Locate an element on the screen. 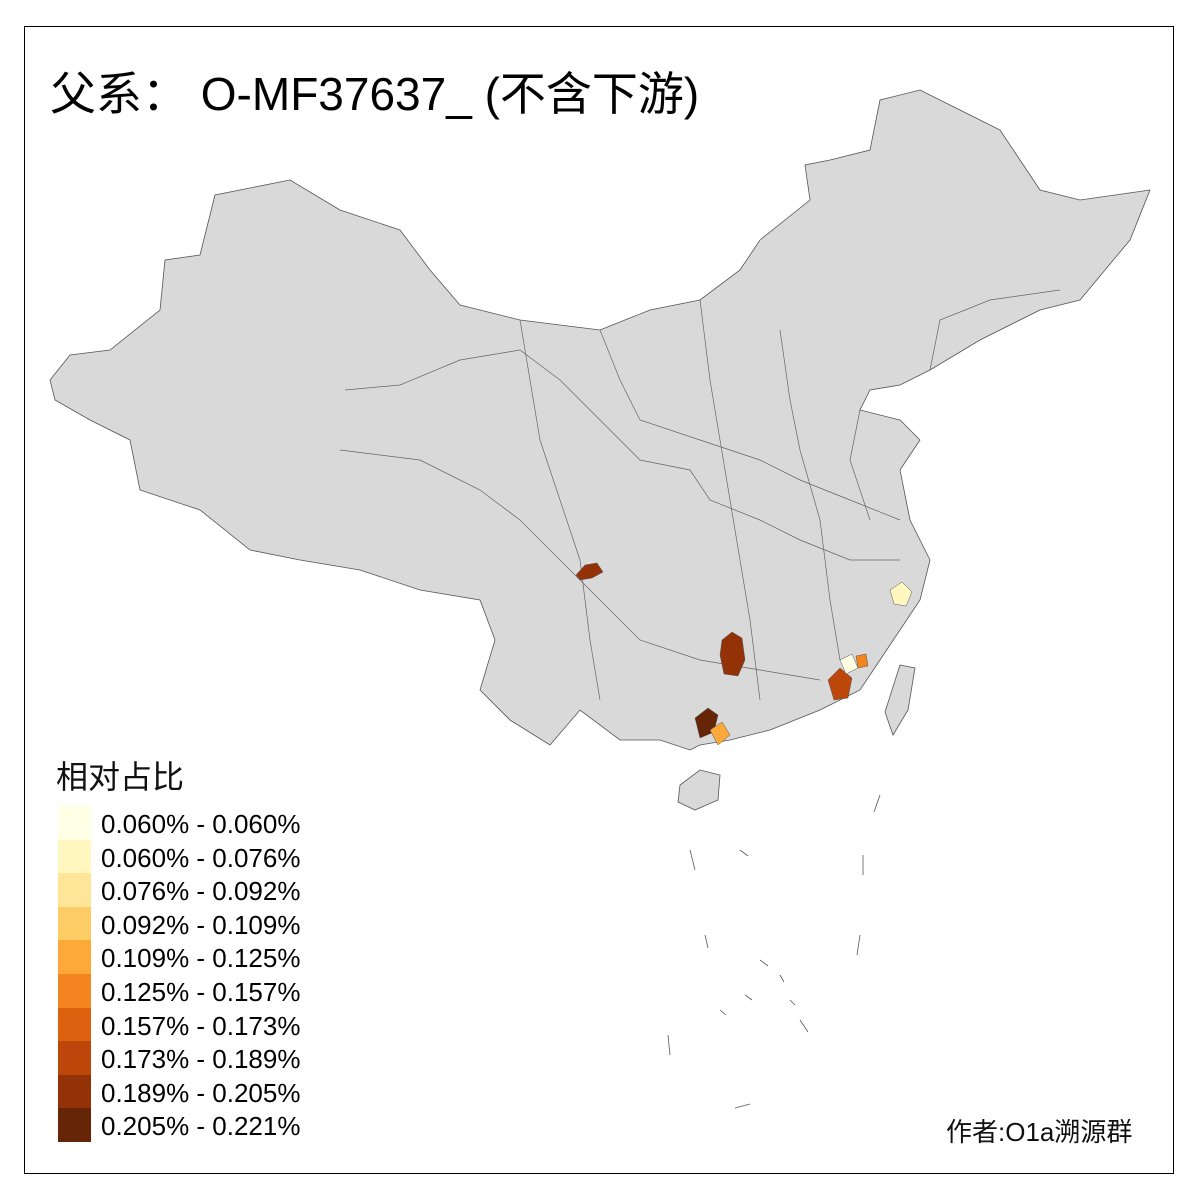 The height and width of the screenshot is (1200, 1200). region-fujian-south is located at coordinates (840, 684).